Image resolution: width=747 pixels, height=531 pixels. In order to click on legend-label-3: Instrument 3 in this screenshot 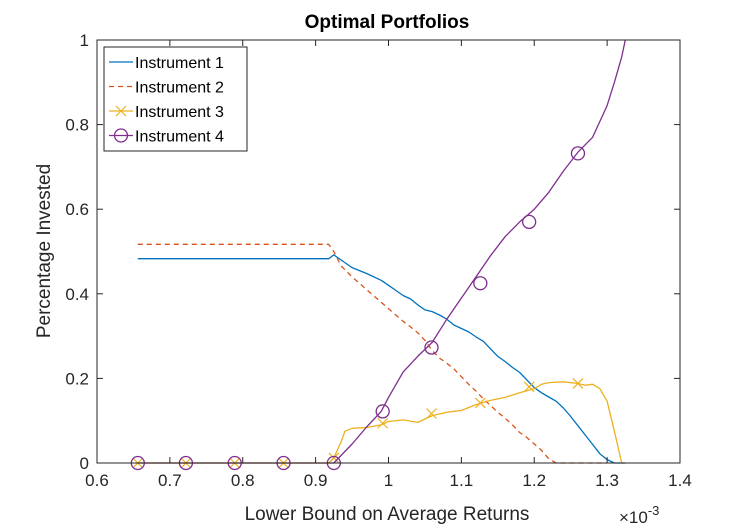, I will do `click(179, 112)`.